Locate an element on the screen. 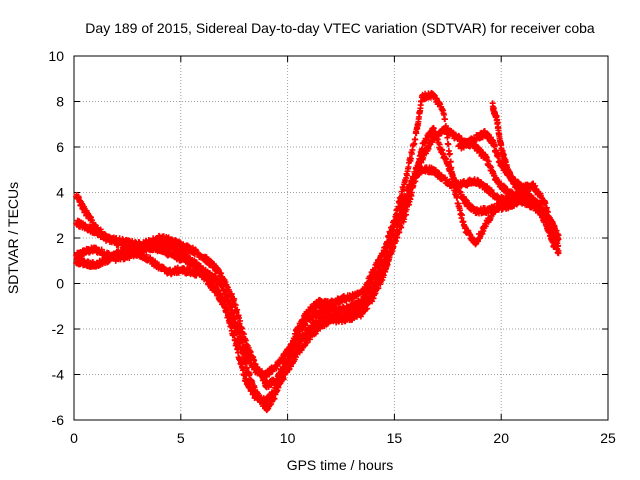  y-tick-label: 8 is located at coordinates (60, 102).